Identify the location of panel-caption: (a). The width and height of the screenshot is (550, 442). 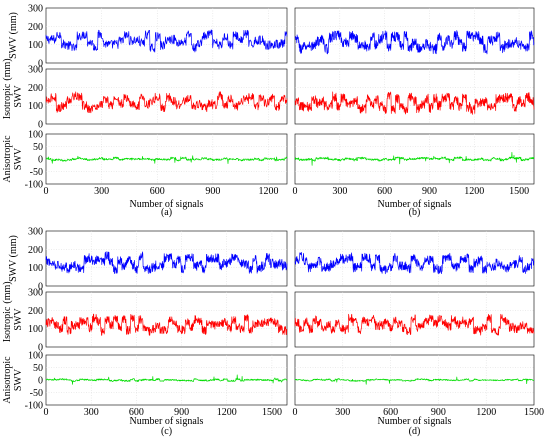
(166, 212).